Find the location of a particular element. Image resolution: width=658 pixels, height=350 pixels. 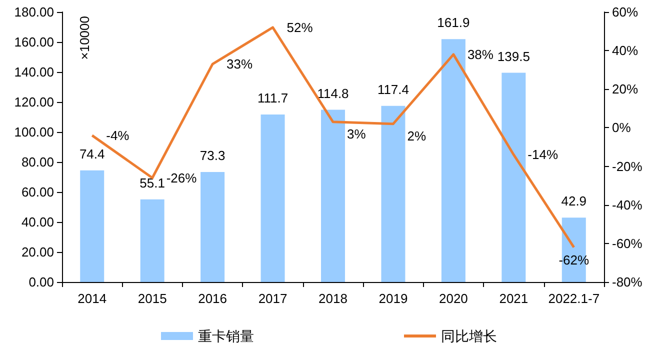

legend-label: 同比增长 is located at coordinates (469, 336).